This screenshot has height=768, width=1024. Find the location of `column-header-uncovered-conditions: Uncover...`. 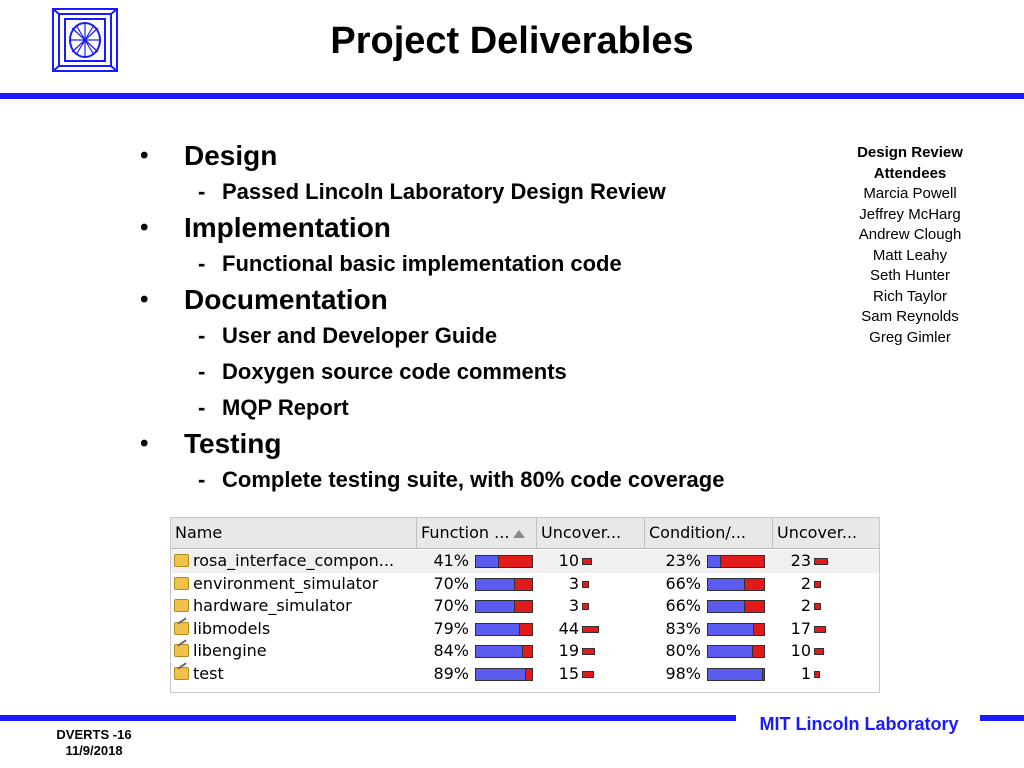

column-header-uncovered-conditions: Uncover... is located at coordinates (817, 532).